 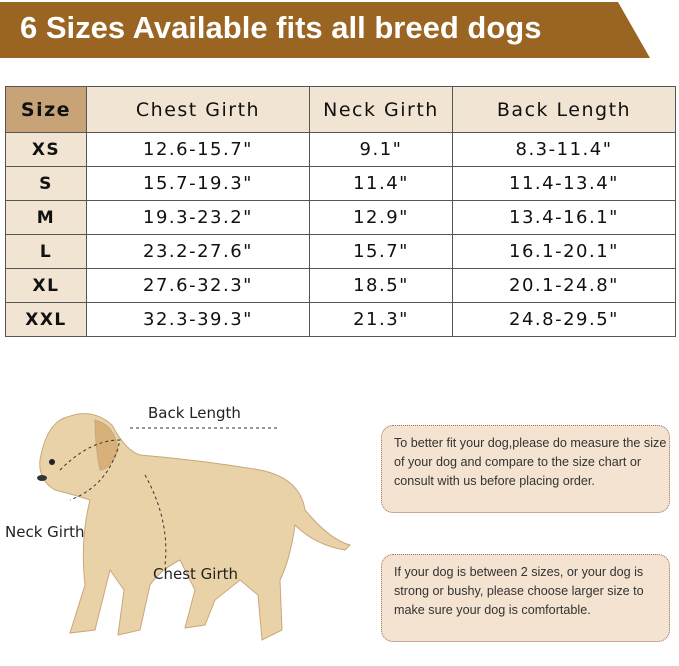 I want to click on chest-cell: 15.7-19.3", so click(x=198, y=183).